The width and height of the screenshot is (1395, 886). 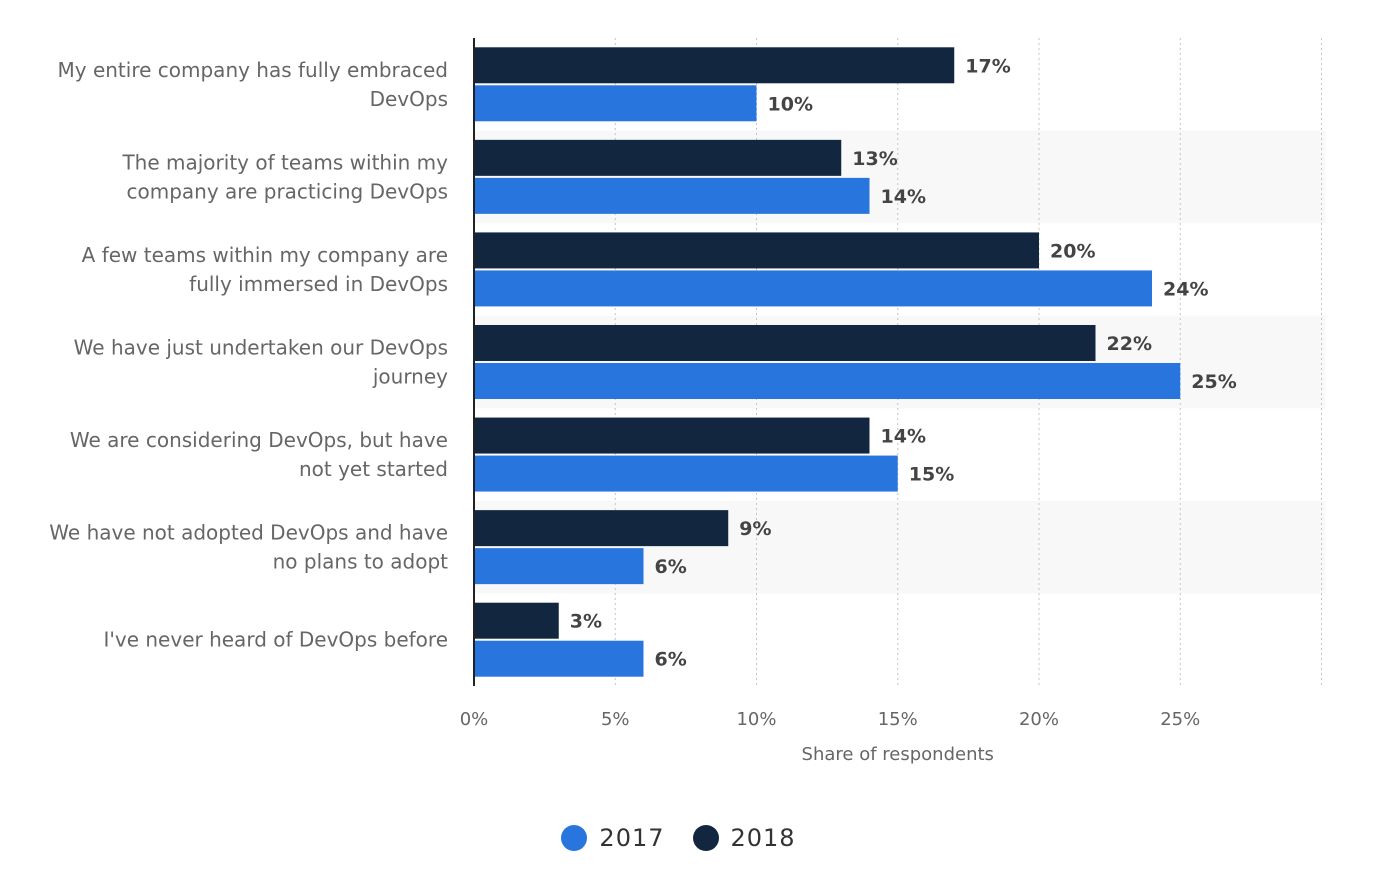 I want to click on category-label-line: company are practicing DevOps, so click(x=287, y=191).